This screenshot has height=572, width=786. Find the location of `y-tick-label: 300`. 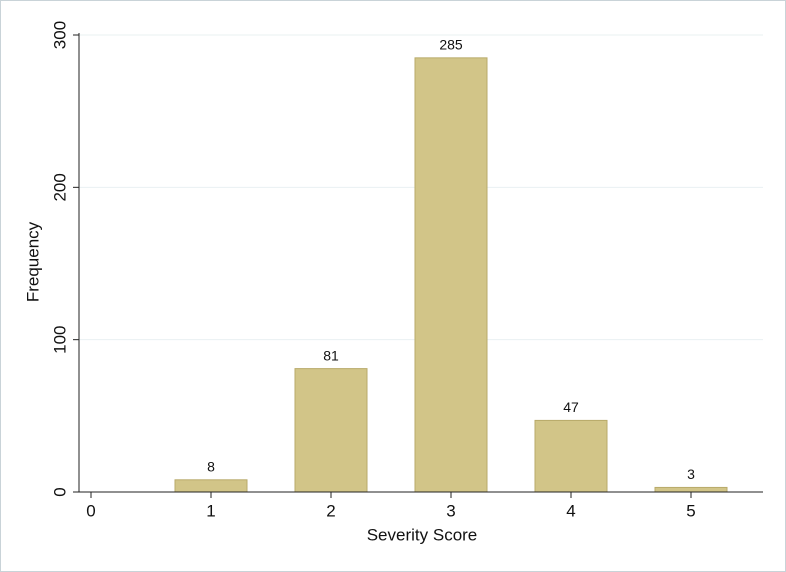

y-tick-label: 300 is located at coordinates (59, 35).